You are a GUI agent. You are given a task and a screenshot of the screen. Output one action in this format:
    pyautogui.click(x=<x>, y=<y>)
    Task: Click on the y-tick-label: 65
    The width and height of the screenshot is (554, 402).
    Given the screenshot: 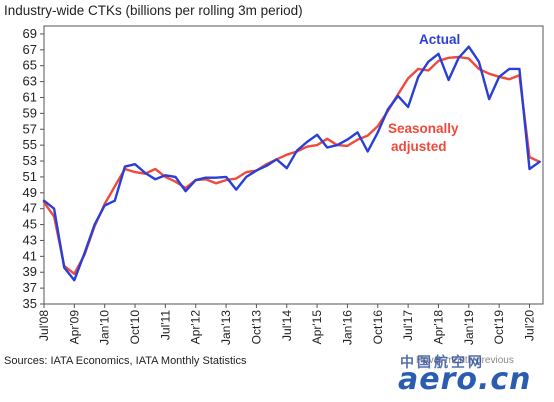 What is the action you would take?
    pyautogui.click(x=30, y=65)
    